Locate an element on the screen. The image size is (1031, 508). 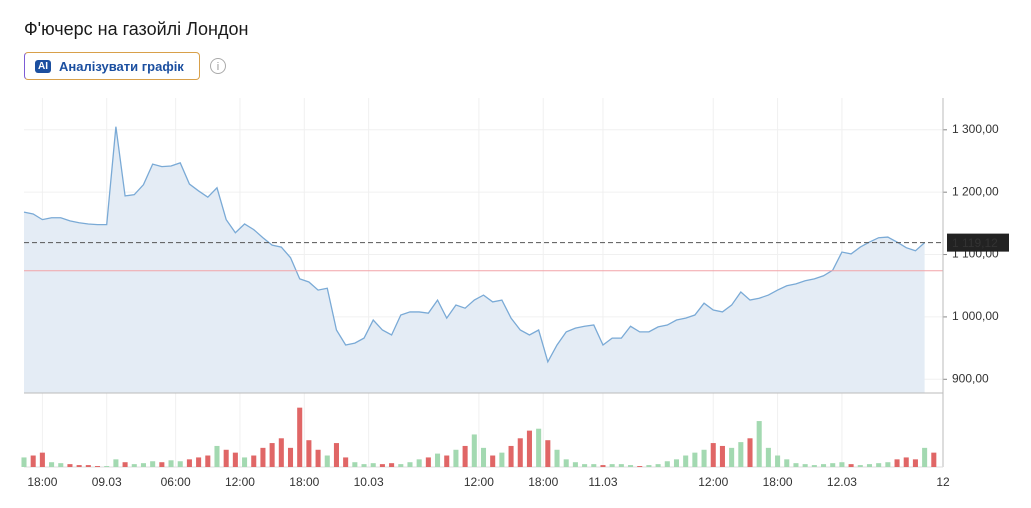
last-price-label: 1 119,12 is located at coordinates (975, 243).